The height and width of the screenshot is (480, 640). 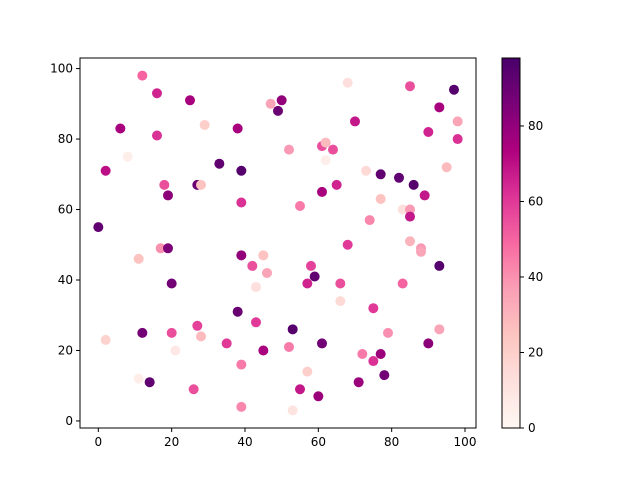 What do you see at coordinates (535, 277) in the screenshot?
I see `colorbar-tick-label: 40` at bounding box center [535, 277].